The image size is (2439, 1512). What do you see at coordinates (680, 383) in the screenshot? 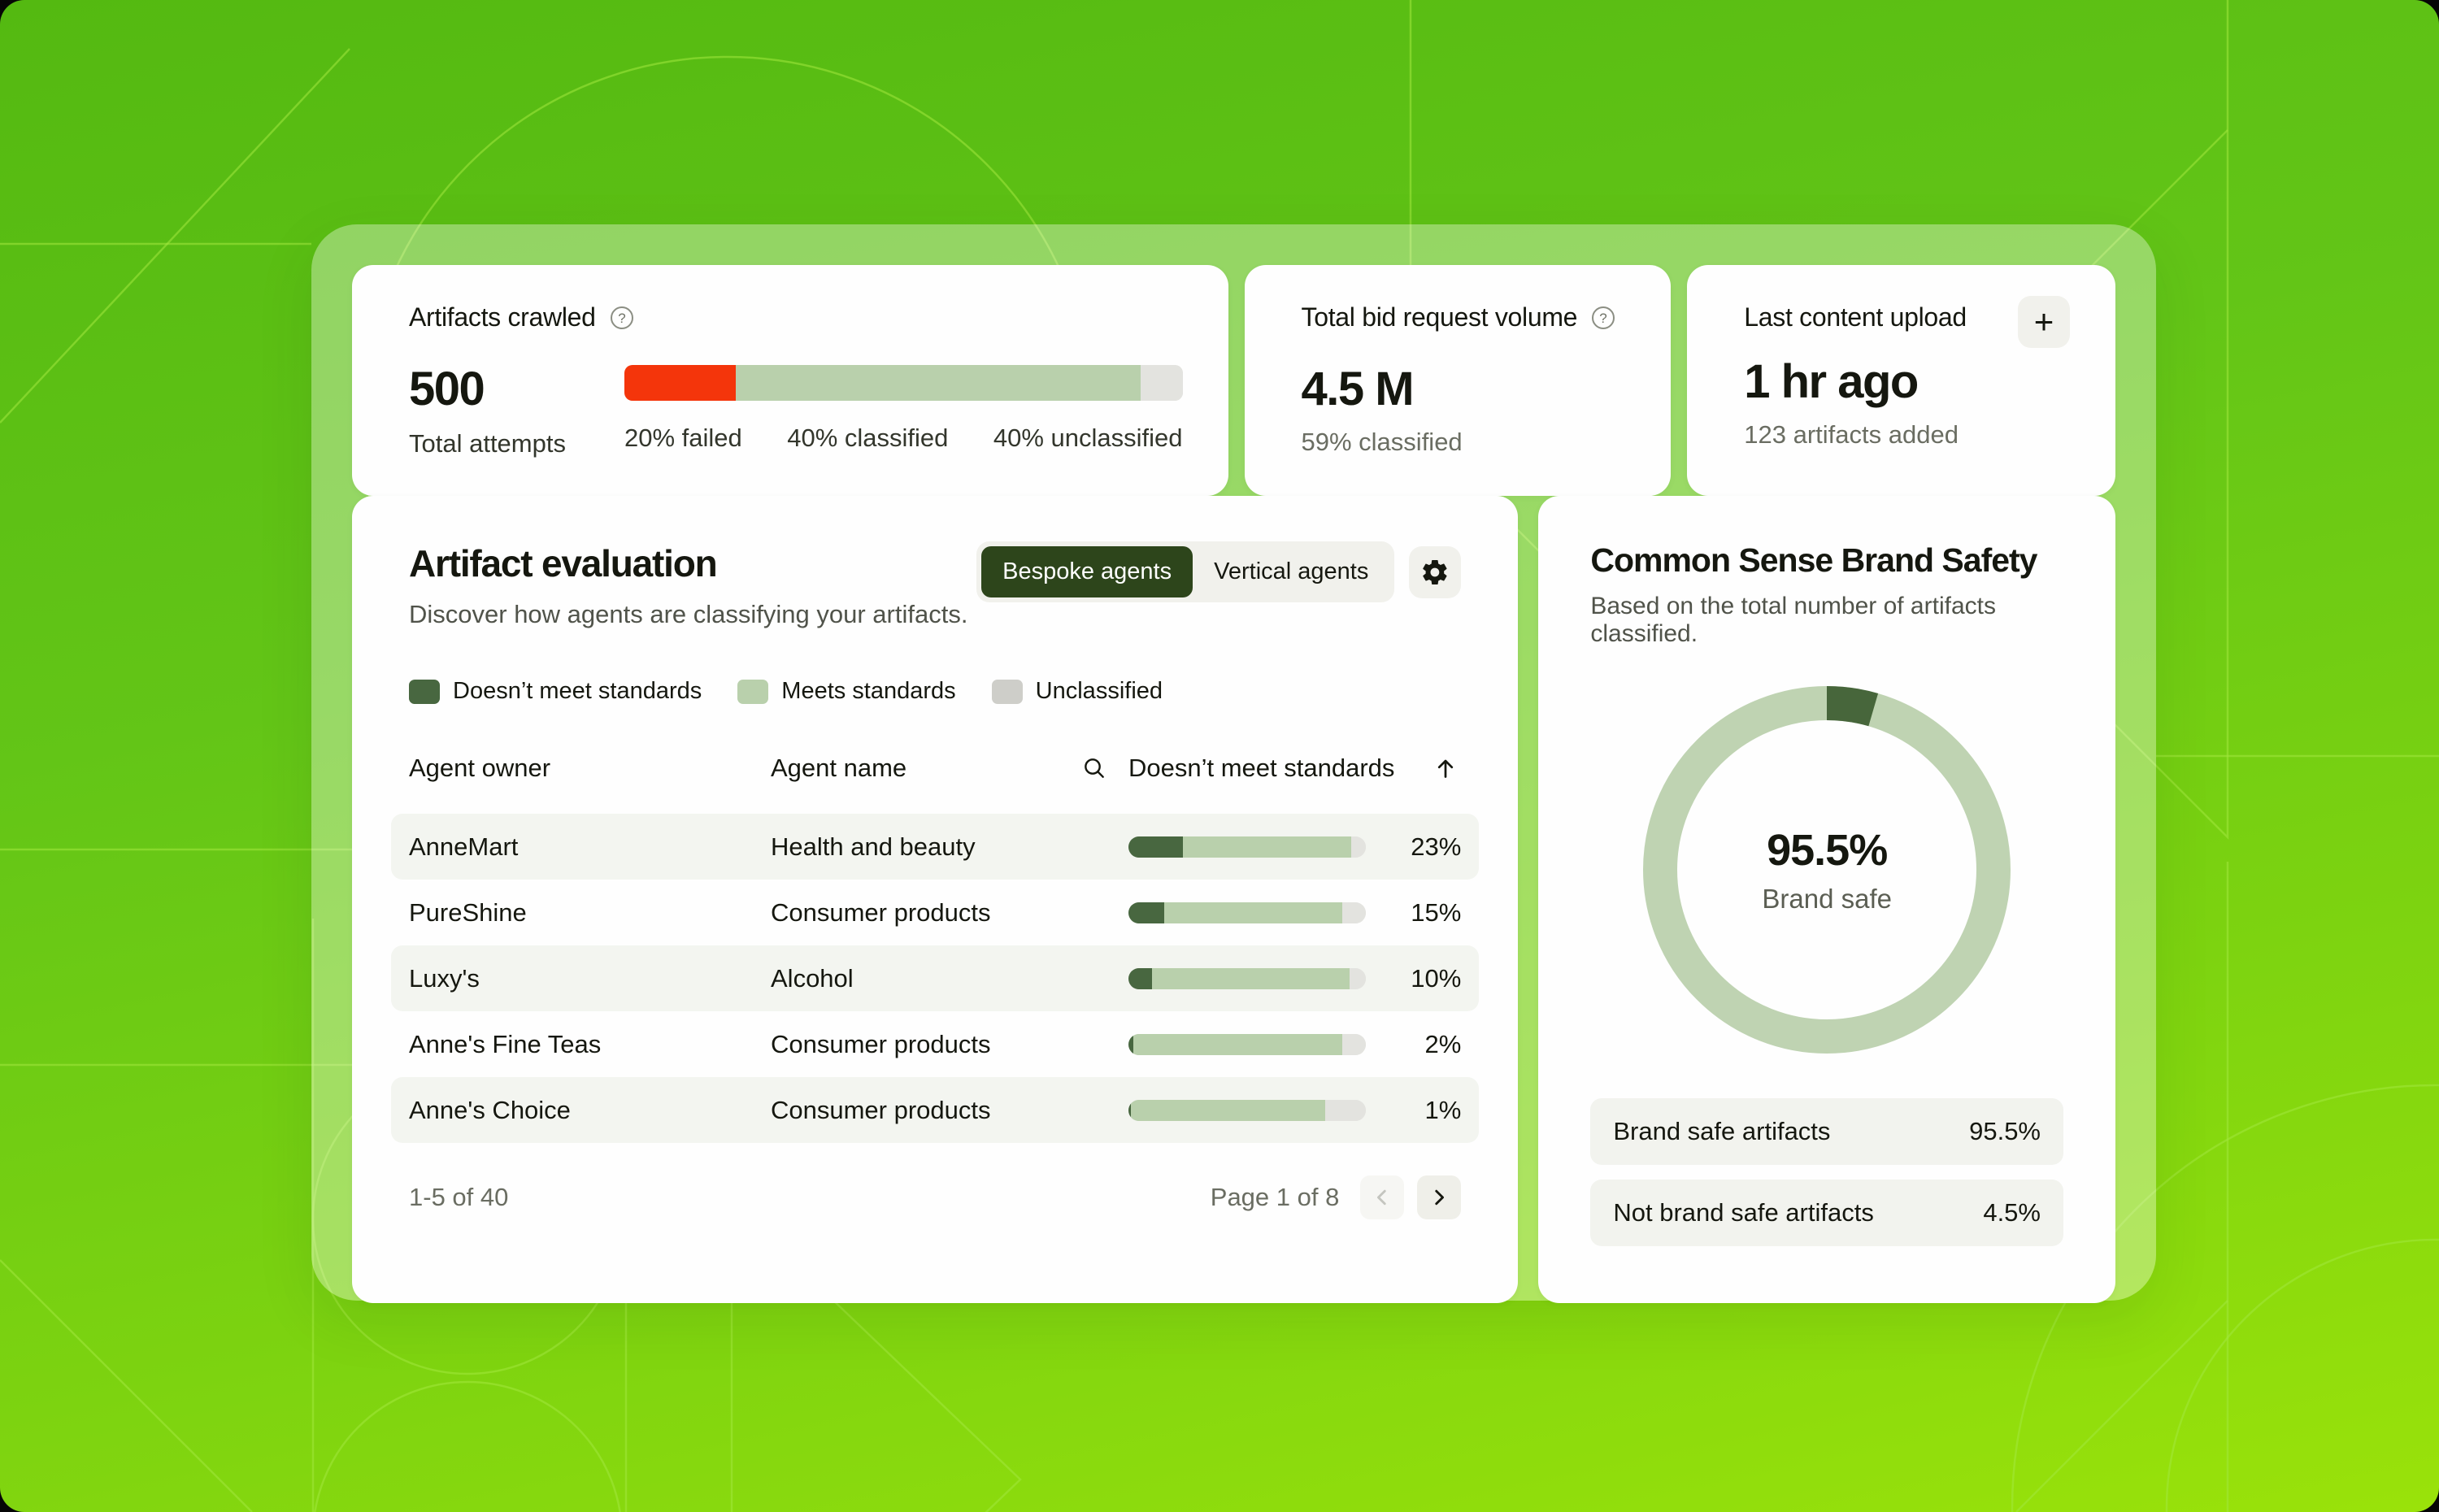
I see `failed-segment` at bounding box center [680, 383].